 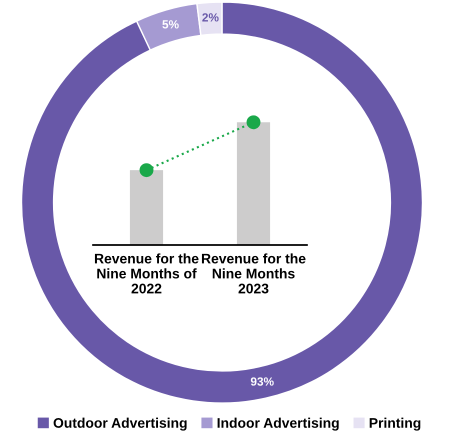 What do you see at coordinates (262, 381) in the screenshot?
I see `data-label: 93%` at bounding box center [262, 381].